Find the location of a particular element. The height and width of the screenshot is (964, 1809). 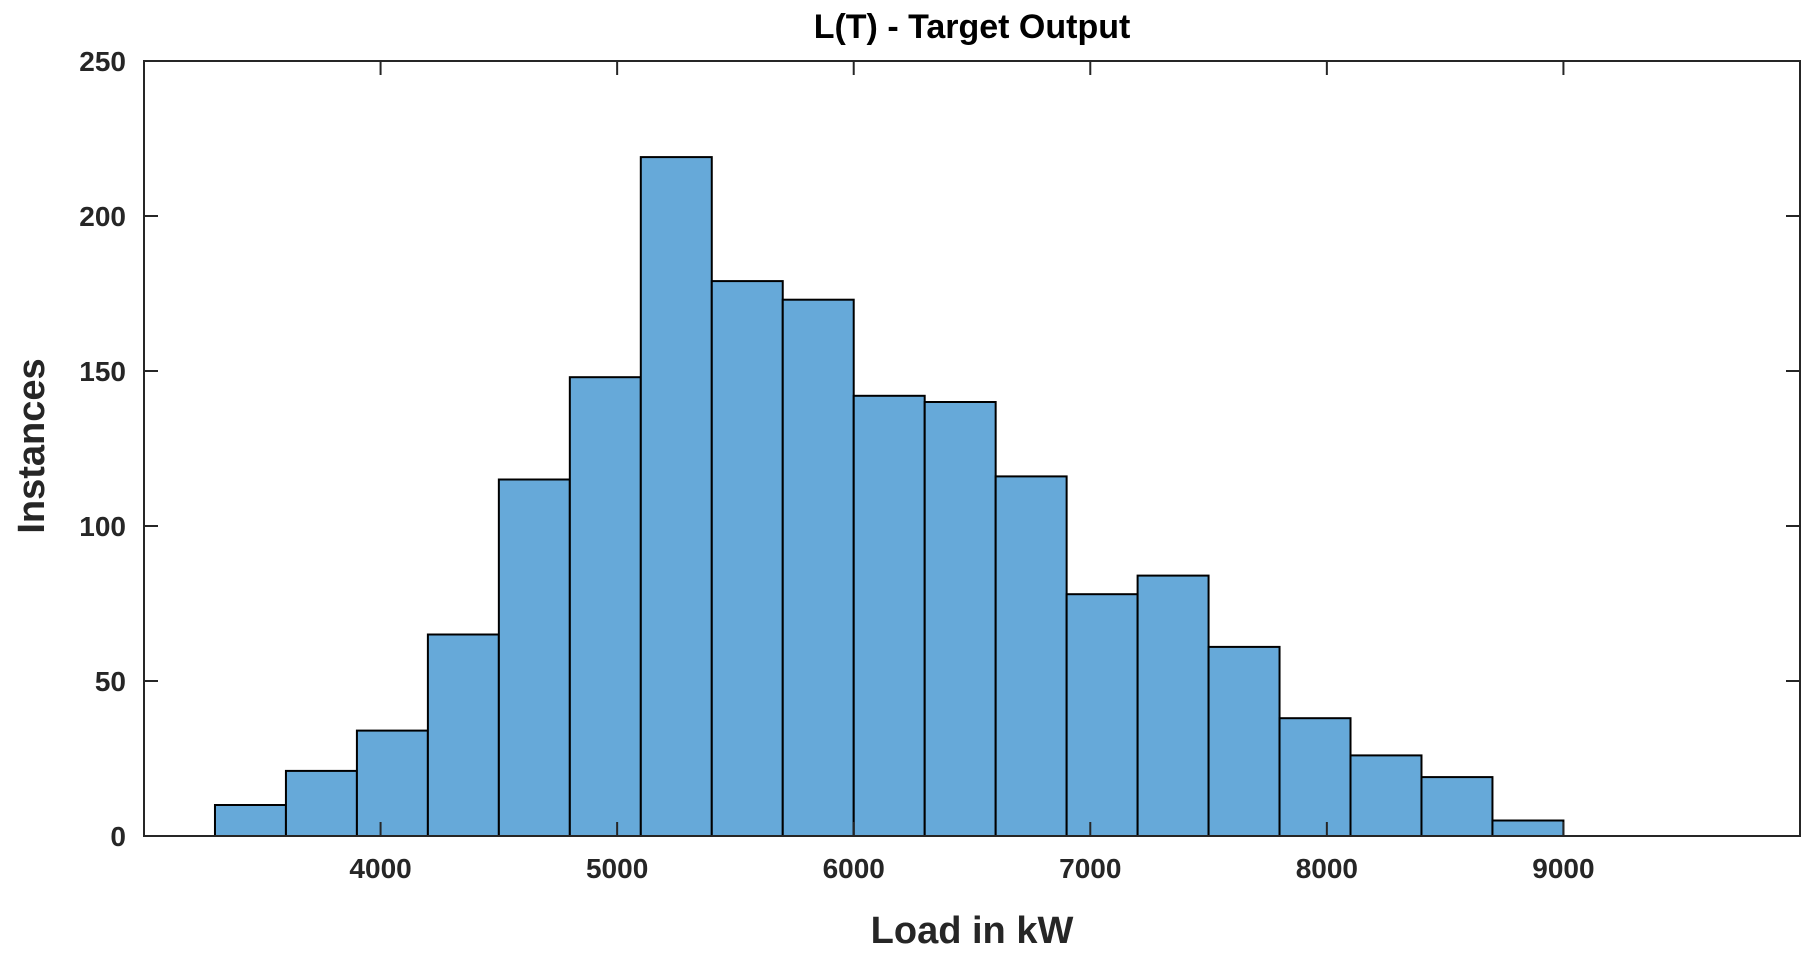

y-tick-label: 250 is located at coordinates (102, 61).